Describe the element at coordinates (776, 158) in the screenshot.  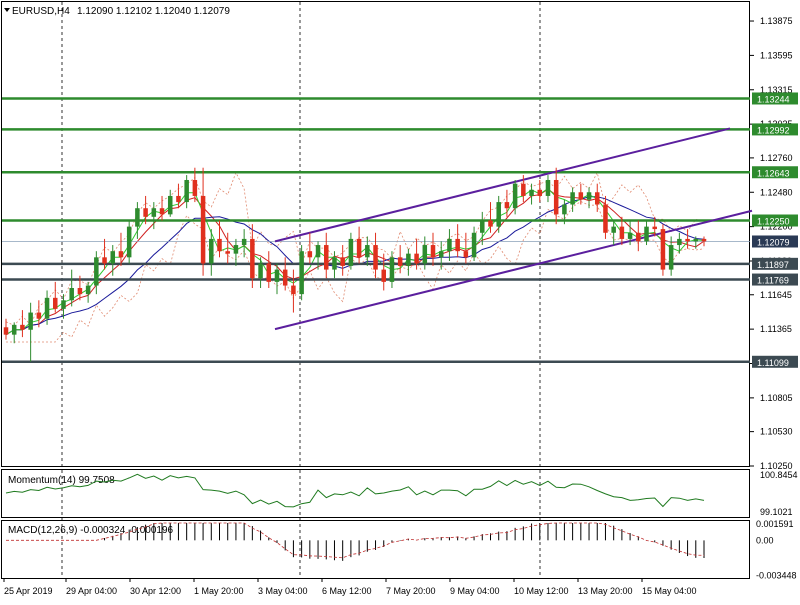
I see `price-tick-label: 1.12760` at that location.